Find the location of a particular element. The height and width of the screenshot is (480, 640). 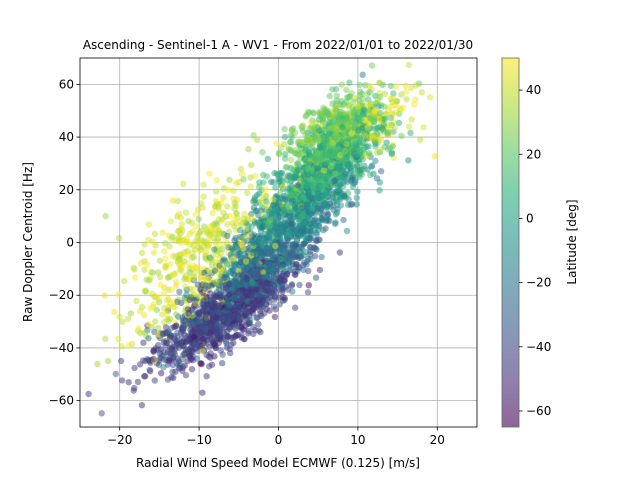

y-axis-label: Raw Doppler Centroid [Hz] is located at coordinates (28, 242).